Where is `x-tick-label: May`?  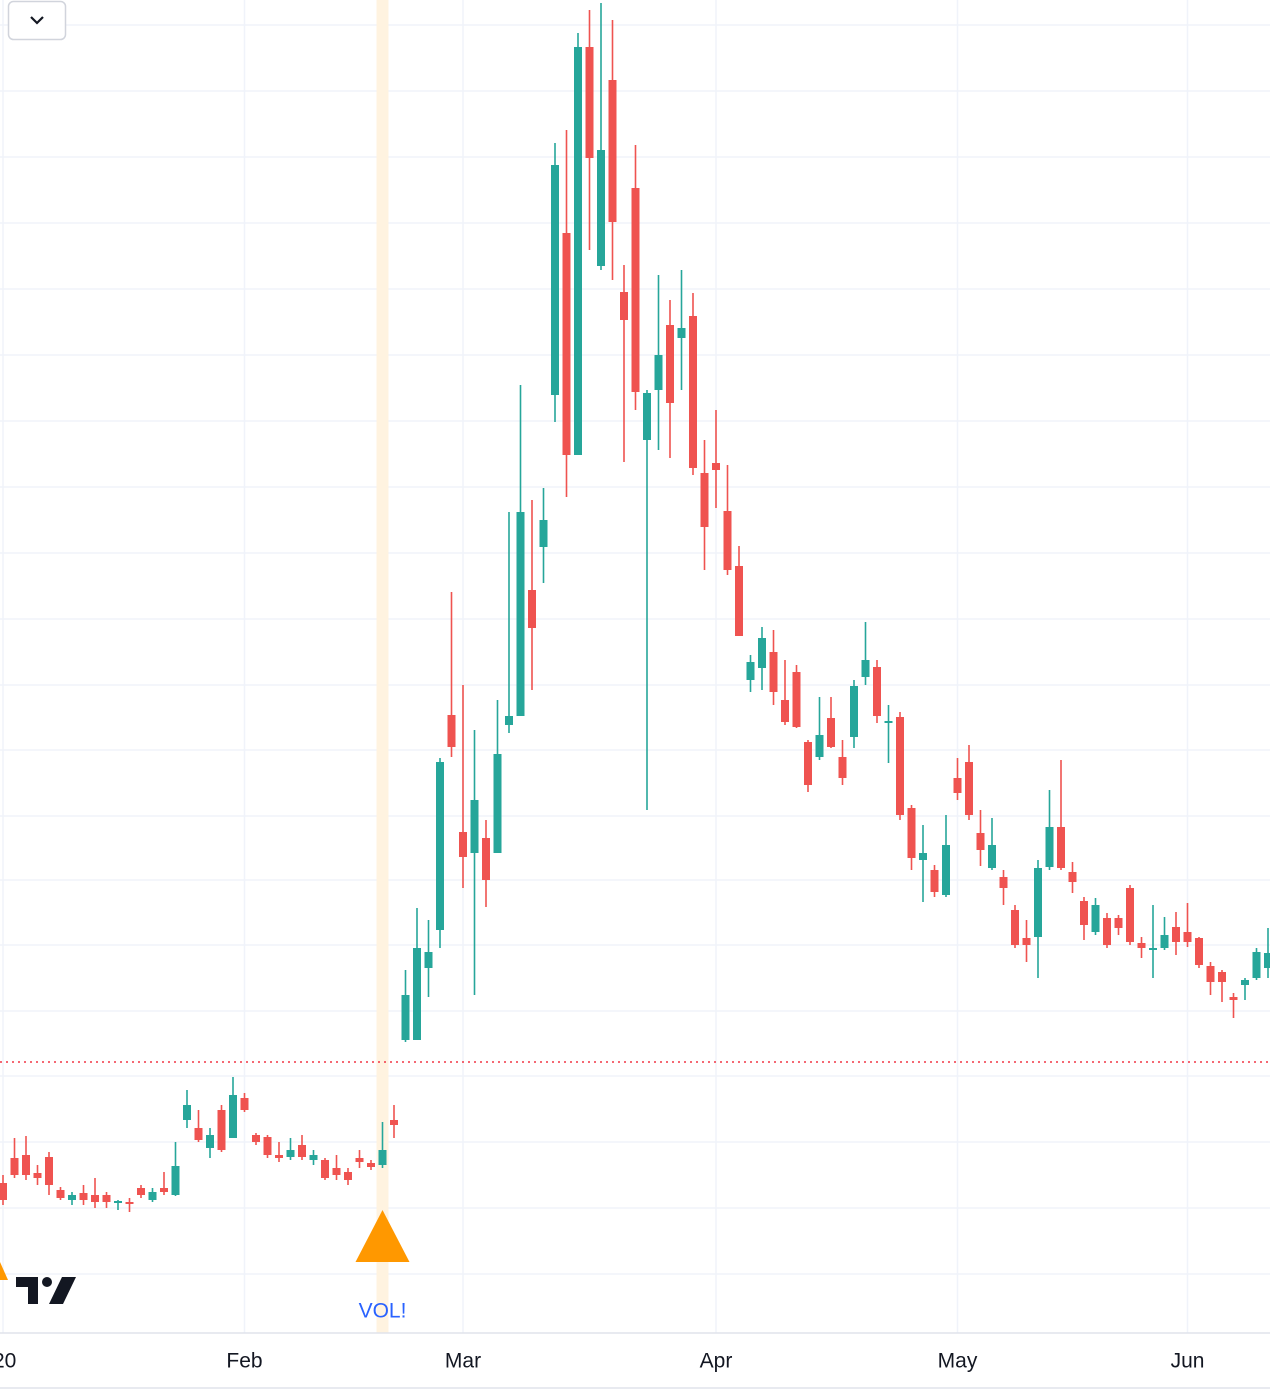 x-tick-label: May is located at coordinates (958, 1361).